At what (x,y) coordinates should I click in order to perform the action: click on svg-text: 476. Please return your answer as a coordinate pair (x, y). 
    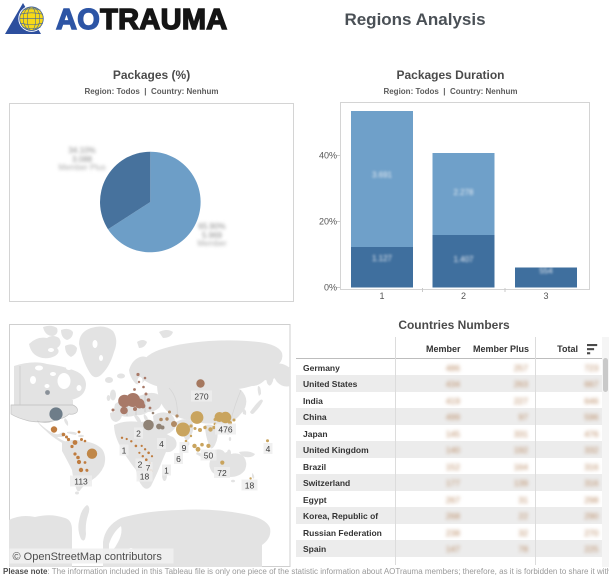
    Looking at the image, I should click on (225, 430).